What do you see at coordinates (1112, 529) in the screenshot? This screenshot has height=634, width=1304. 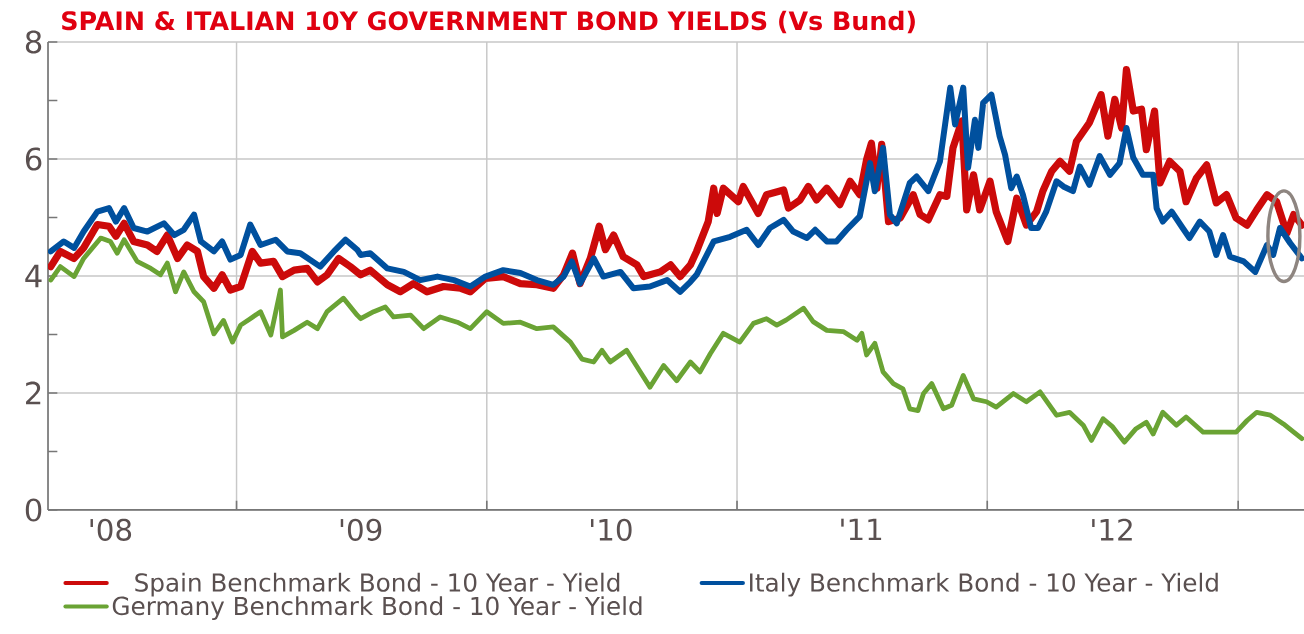 I see `x-tick-label: '12` at bounding box center [1112, 529].